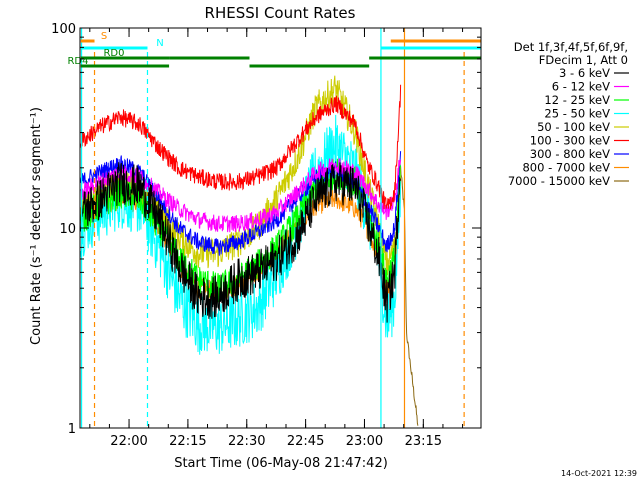 This screenshot has height=480, width=640. What do you see at coordinates (577, 100) in the screenshot?
I see `legend-entry-label: 12 - 25 keV` at bounding box center [577, 100].